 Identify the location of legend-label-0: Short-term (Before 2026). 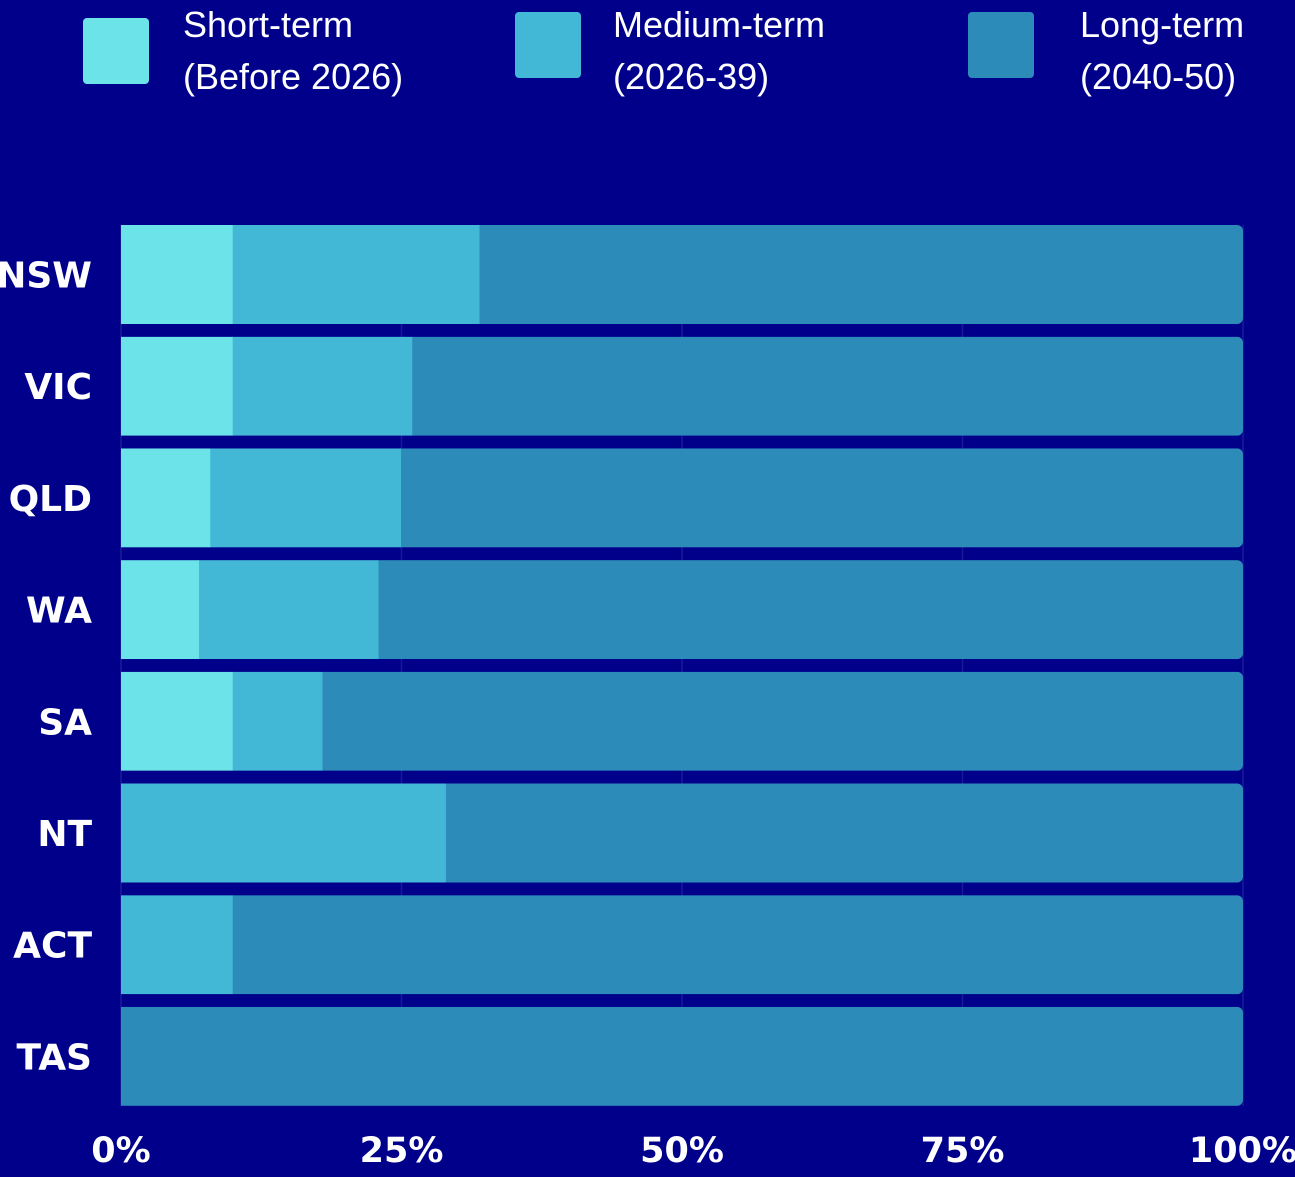
(293, 51).